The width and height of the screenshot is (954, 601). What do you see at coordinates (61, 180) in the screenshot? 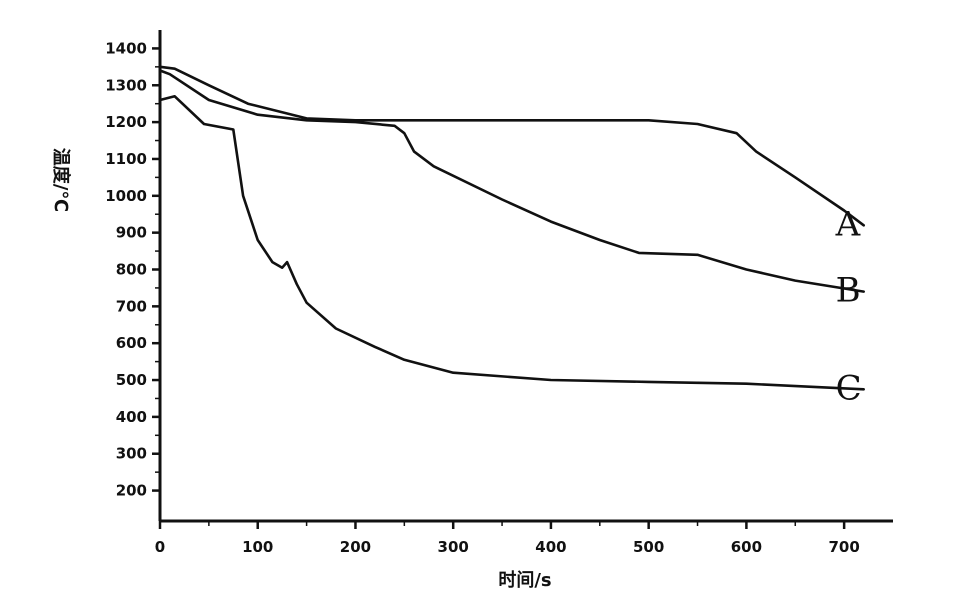
I see `y-axis-title: 温度/℃` at bounding box center [61, 180].